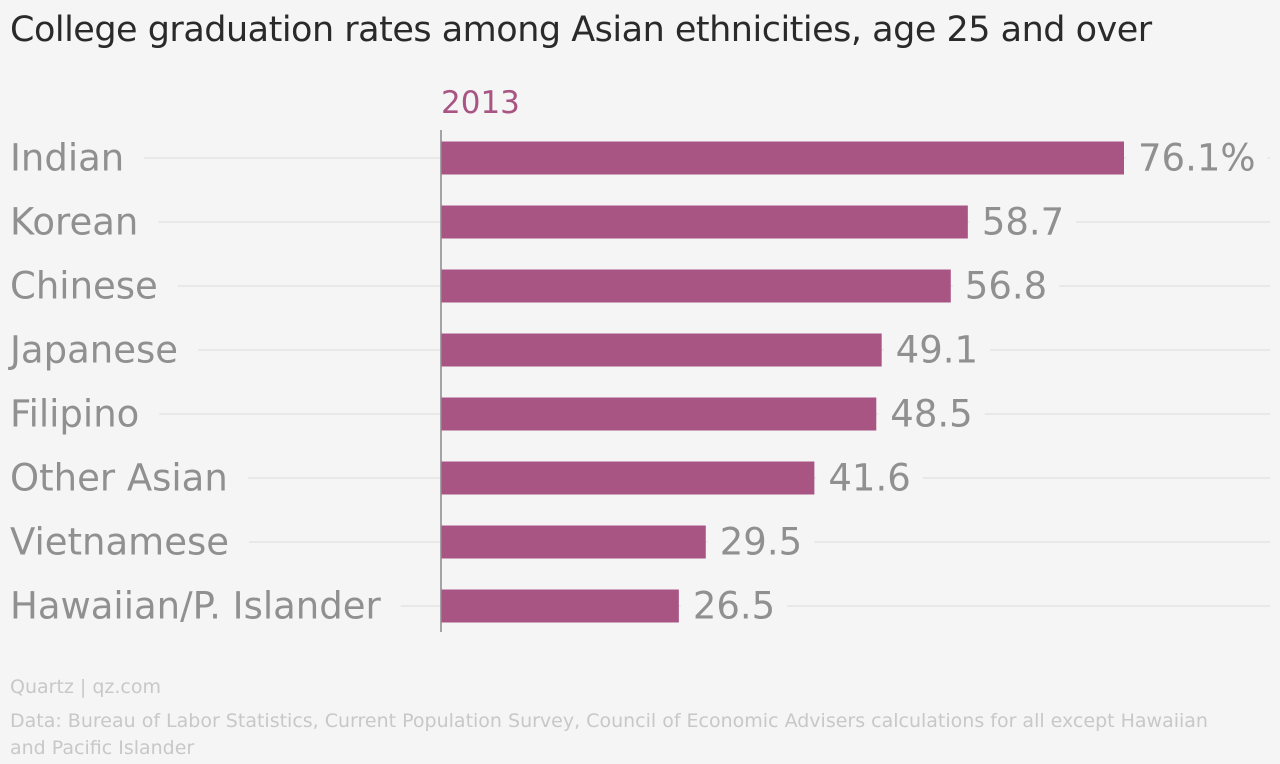 This screenshot has width=1280, height=764. I want to click on category-label: Filipino, so click(74, 414).